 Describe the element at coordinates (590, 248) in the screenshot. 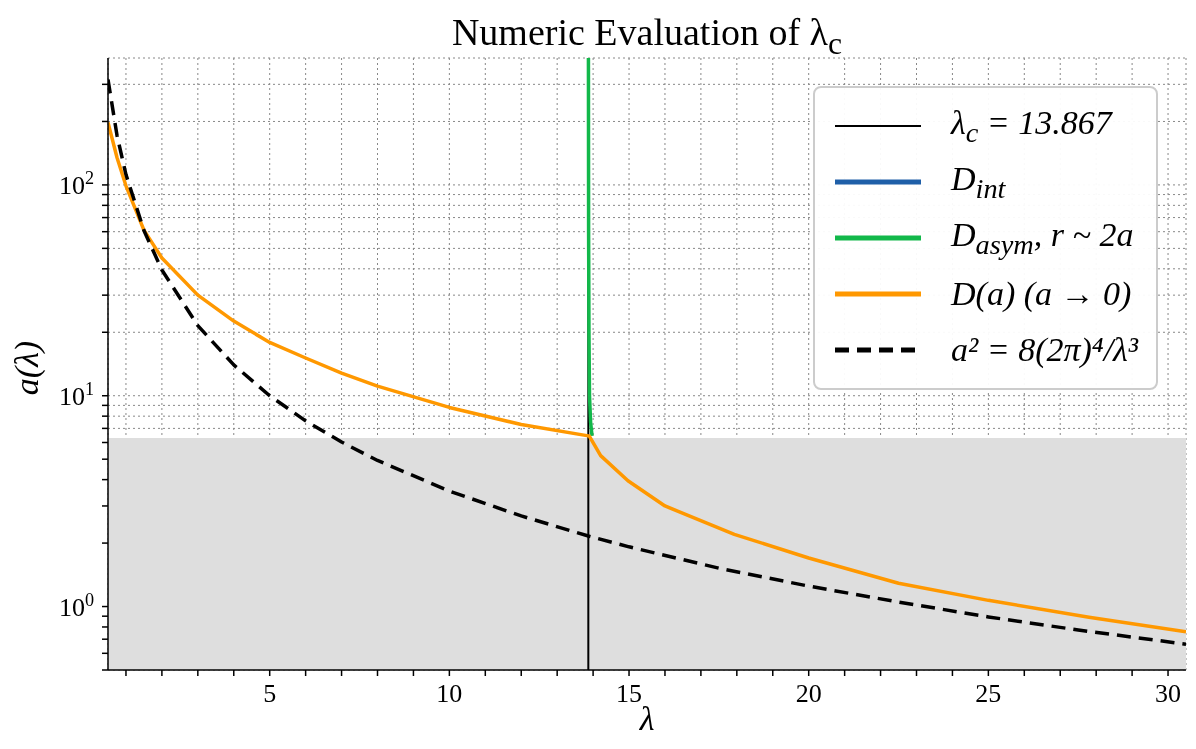

I see `line-series` at that location.